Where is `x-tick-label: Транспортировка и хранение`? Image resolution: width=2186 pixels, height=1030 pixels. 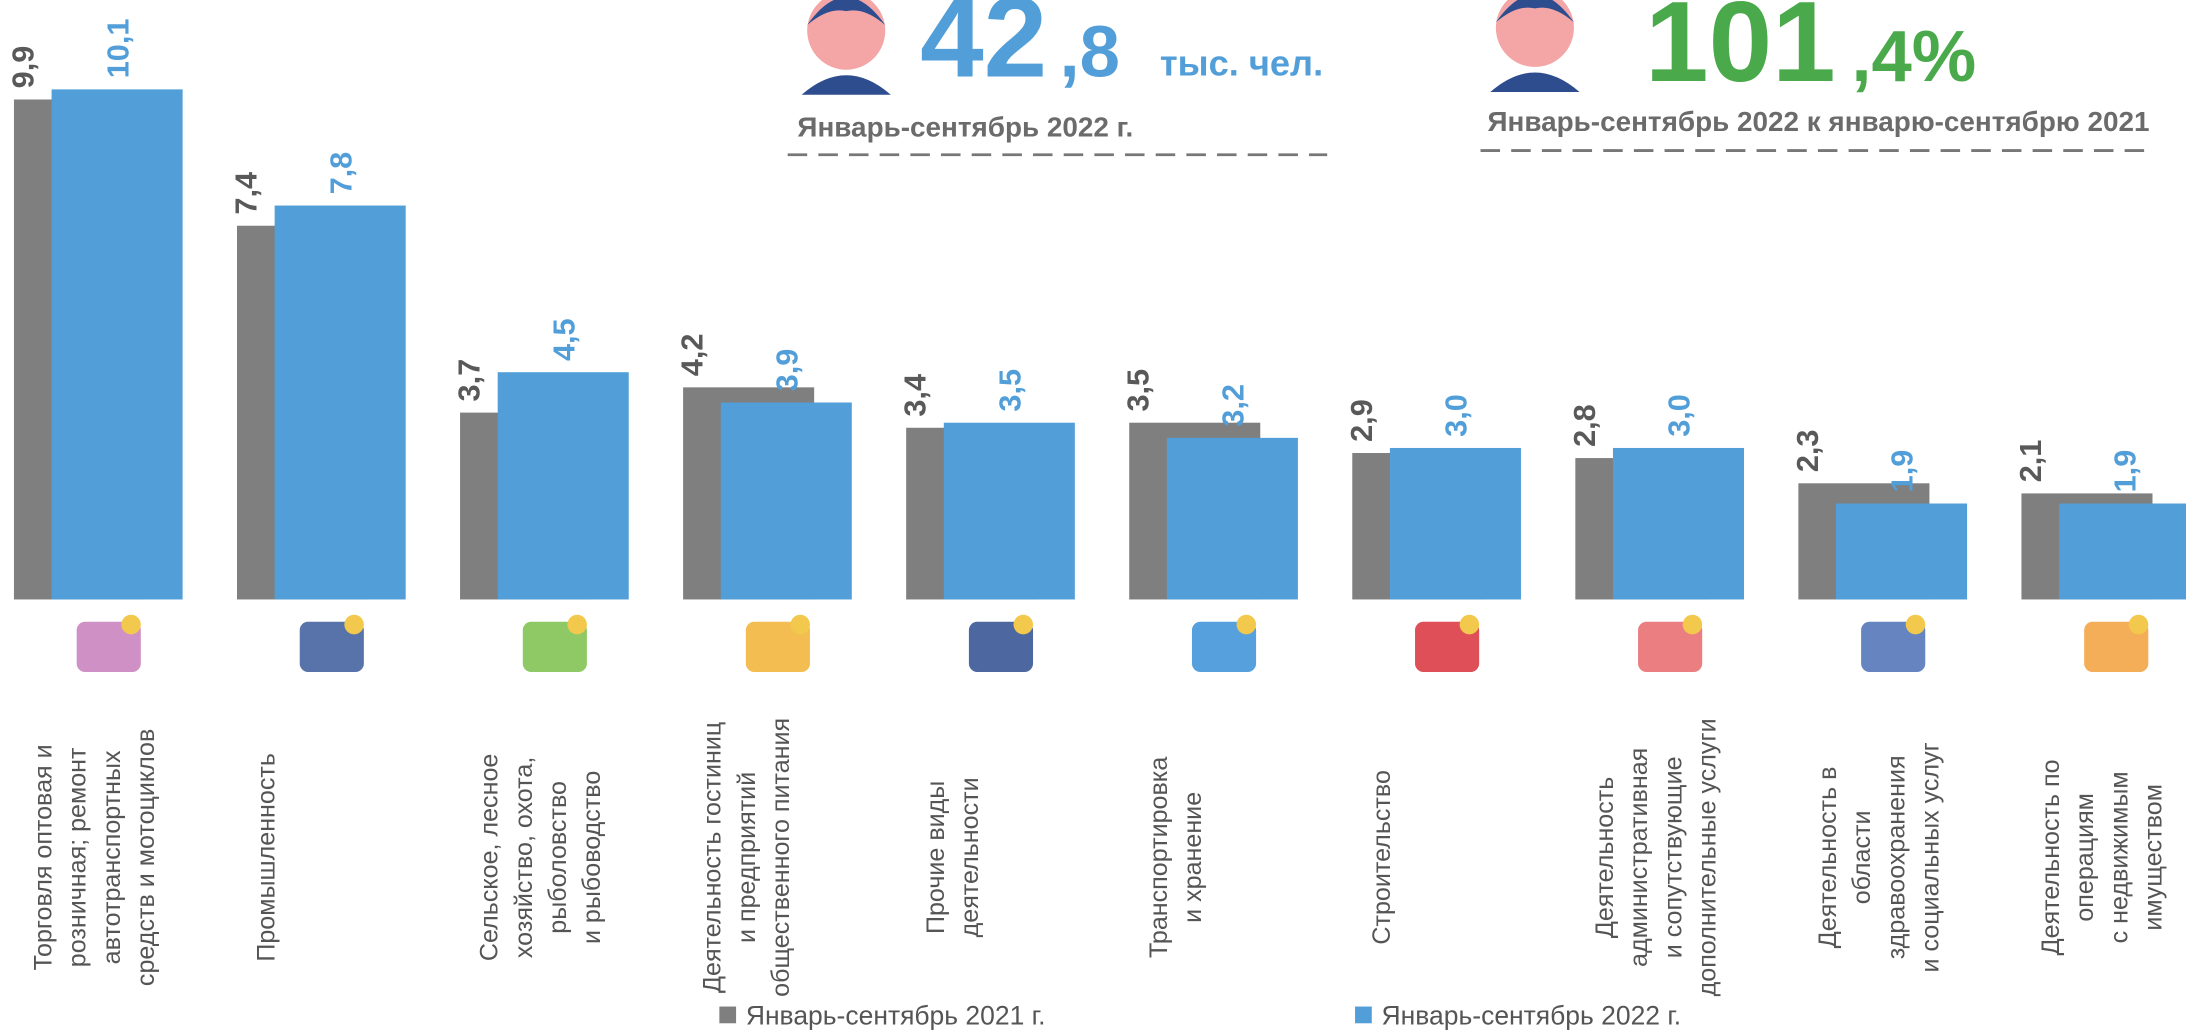 x-tick-label: Транспортировка и хранение is located at coordinates (1176, 857).